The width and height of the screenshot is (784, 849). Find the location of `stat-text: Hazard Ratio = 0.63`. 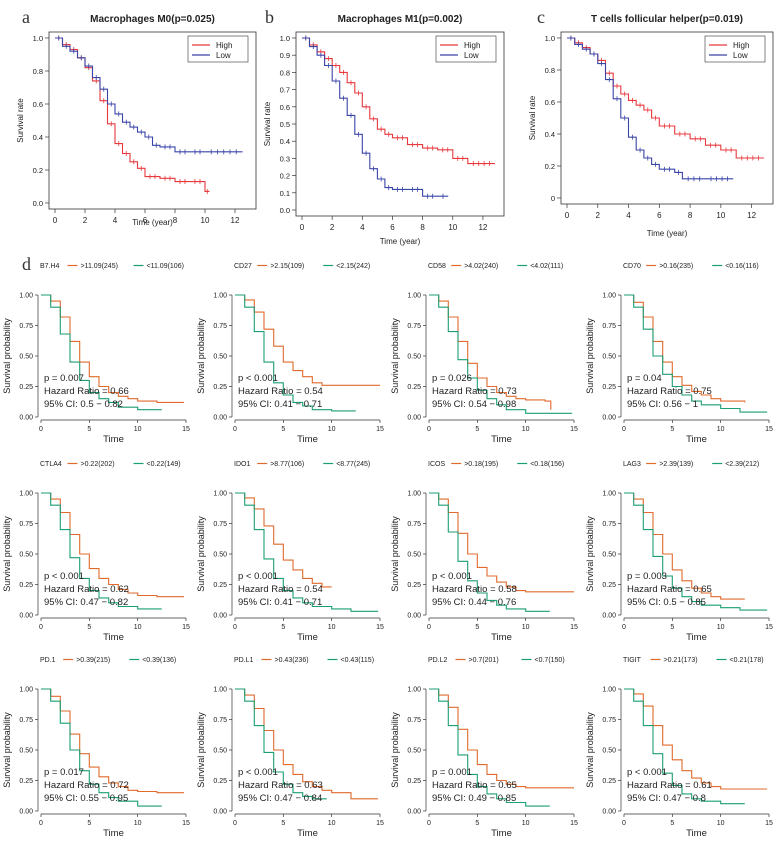

stat-text: Hazard Ratio = 0.63 is located at coordinates (280, 785).